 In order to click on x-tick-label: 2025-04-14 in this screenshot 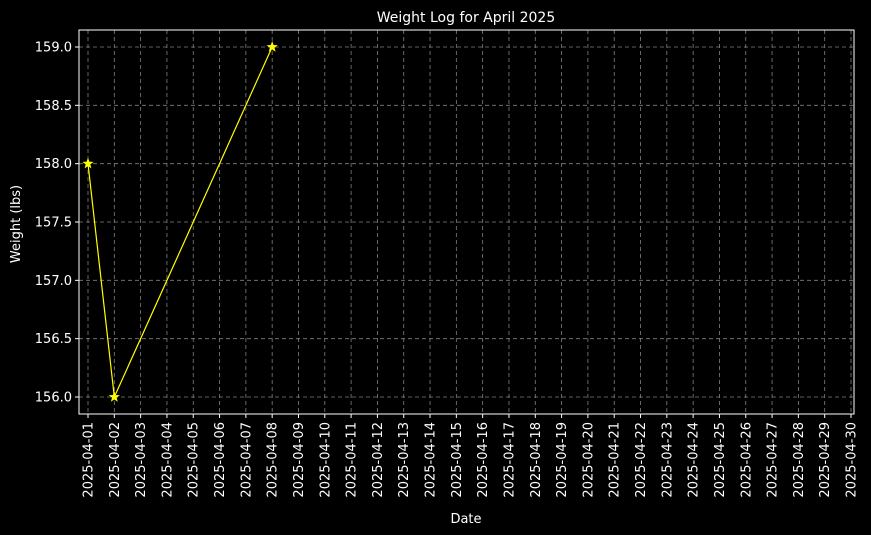, I will do `click(431, 460)`.